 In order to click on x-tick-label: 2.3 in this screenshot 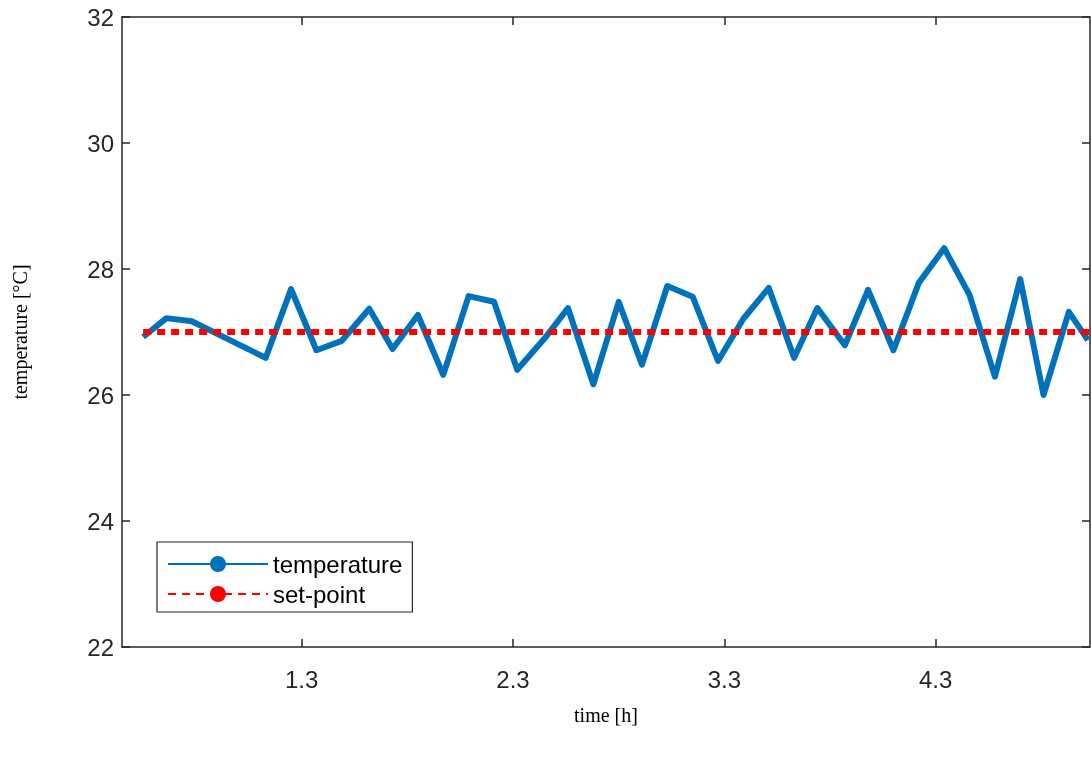, I will do `click(513, 679)`.